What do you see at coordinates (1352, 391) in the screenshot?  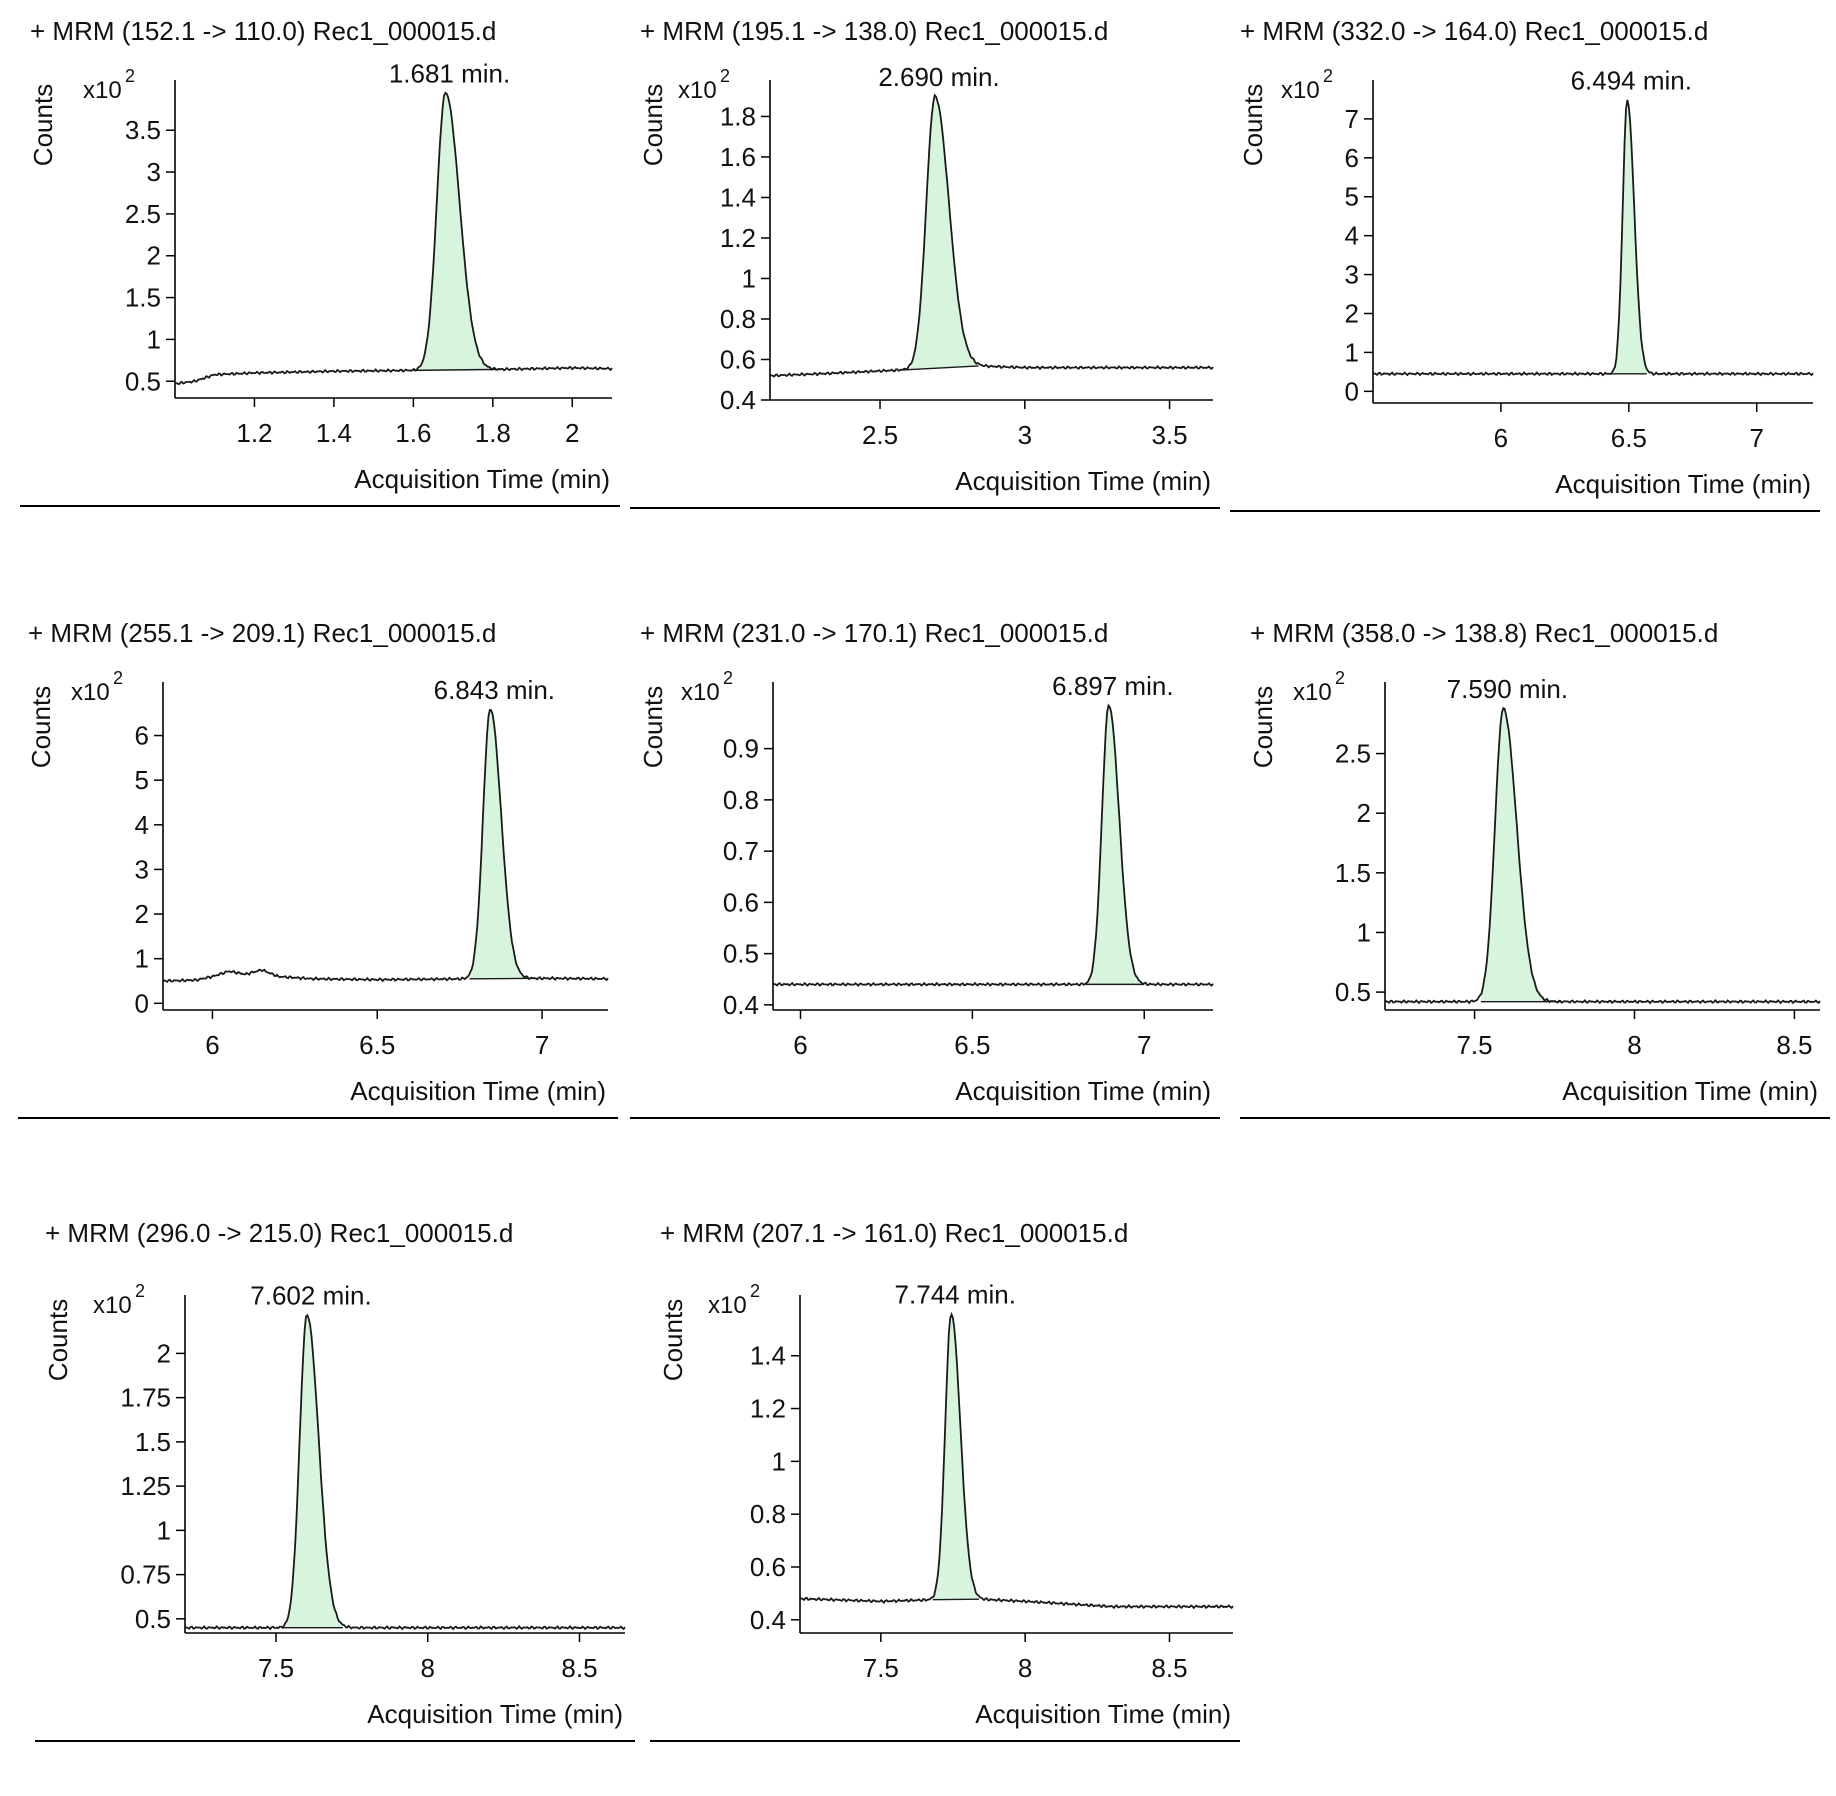 I see `y-tick-label: 0` at bounding box center [1352, 391].